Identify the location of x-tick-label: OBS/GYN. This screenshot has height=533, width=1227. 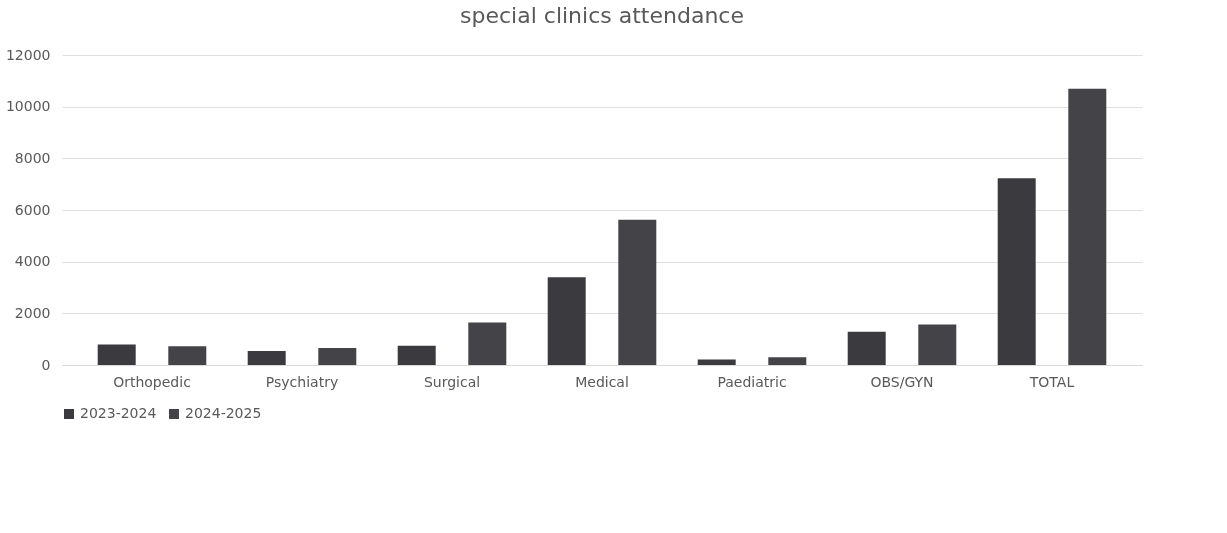
(902, 381).